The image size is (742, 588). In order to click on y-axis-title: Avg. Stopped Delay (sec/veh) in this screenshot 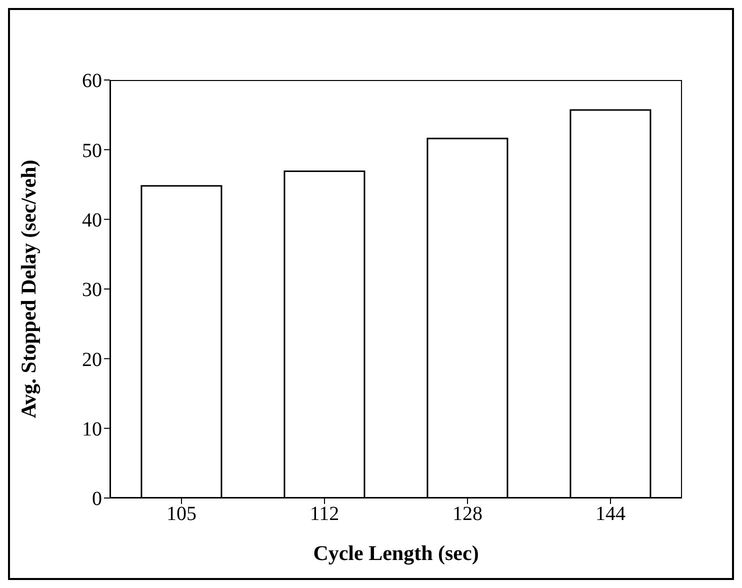, I will do `click(28, 289)`.